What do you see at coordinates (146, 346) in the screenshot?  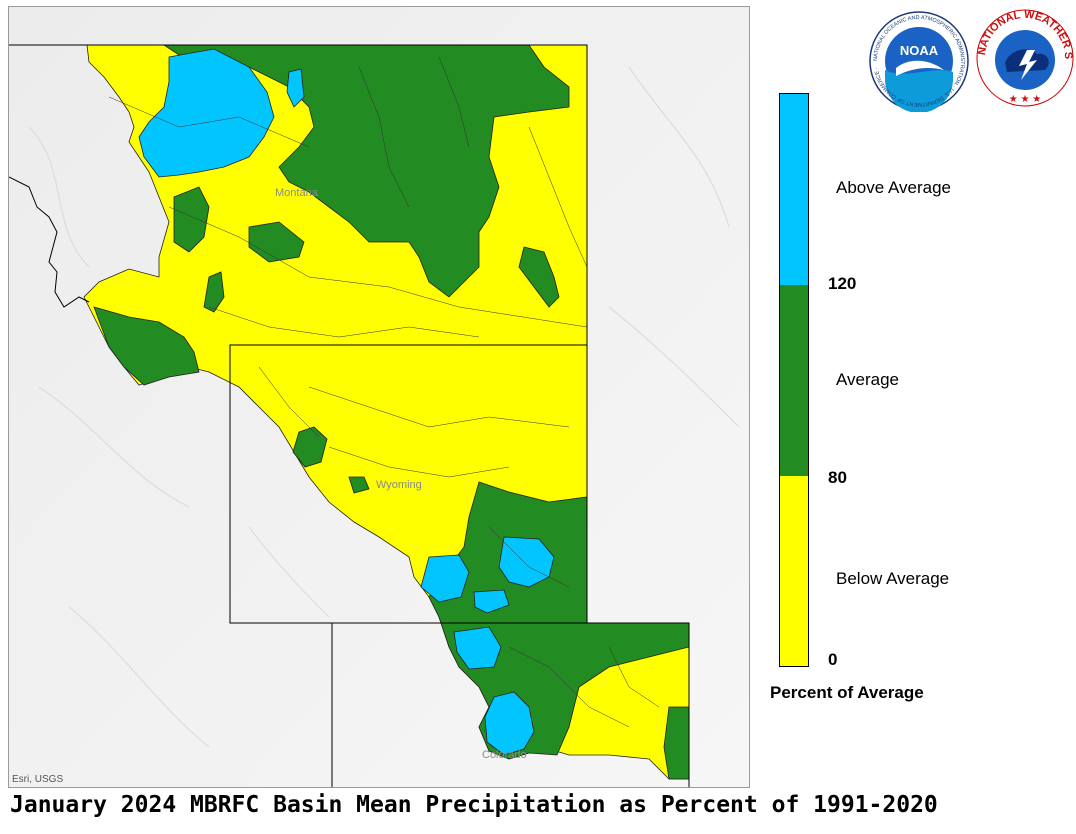 I see `region-average-southwest` at bounding box center [146, 346].